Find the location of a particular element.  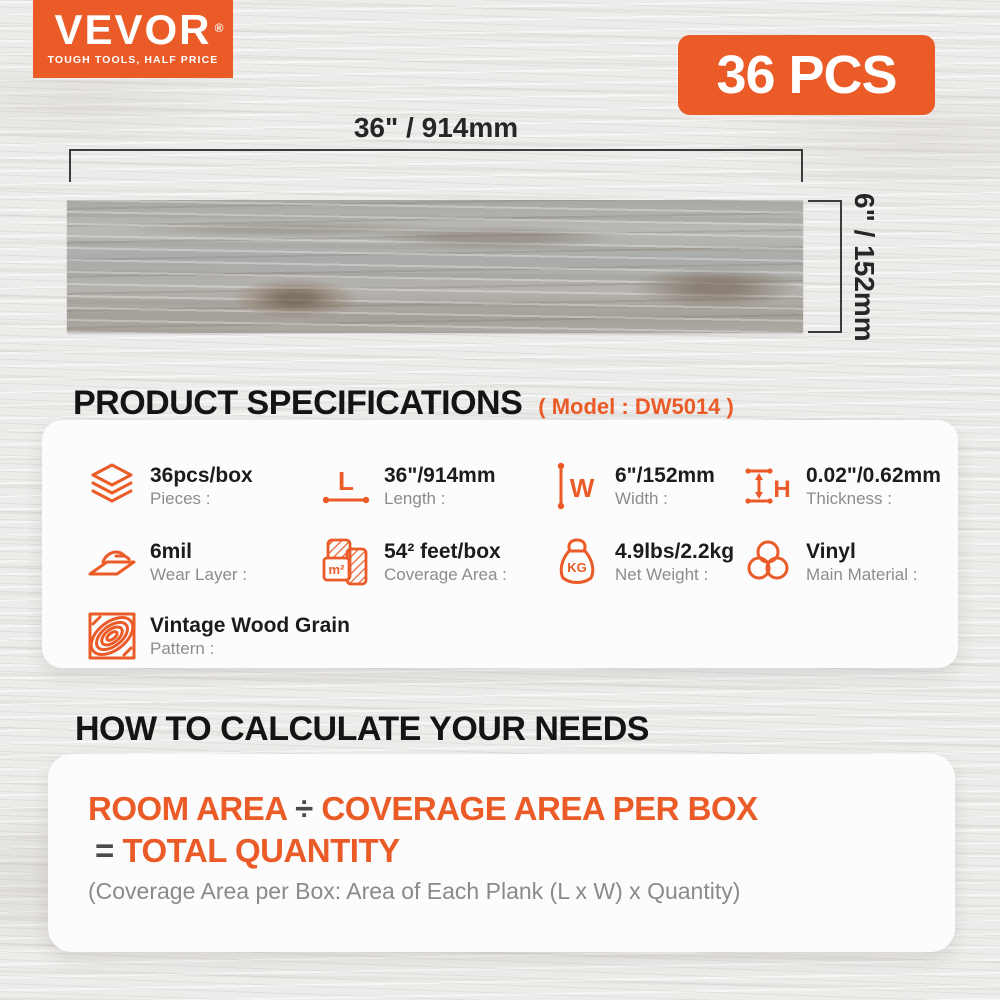

svg-text: m² is located at coordinates (337, 569).